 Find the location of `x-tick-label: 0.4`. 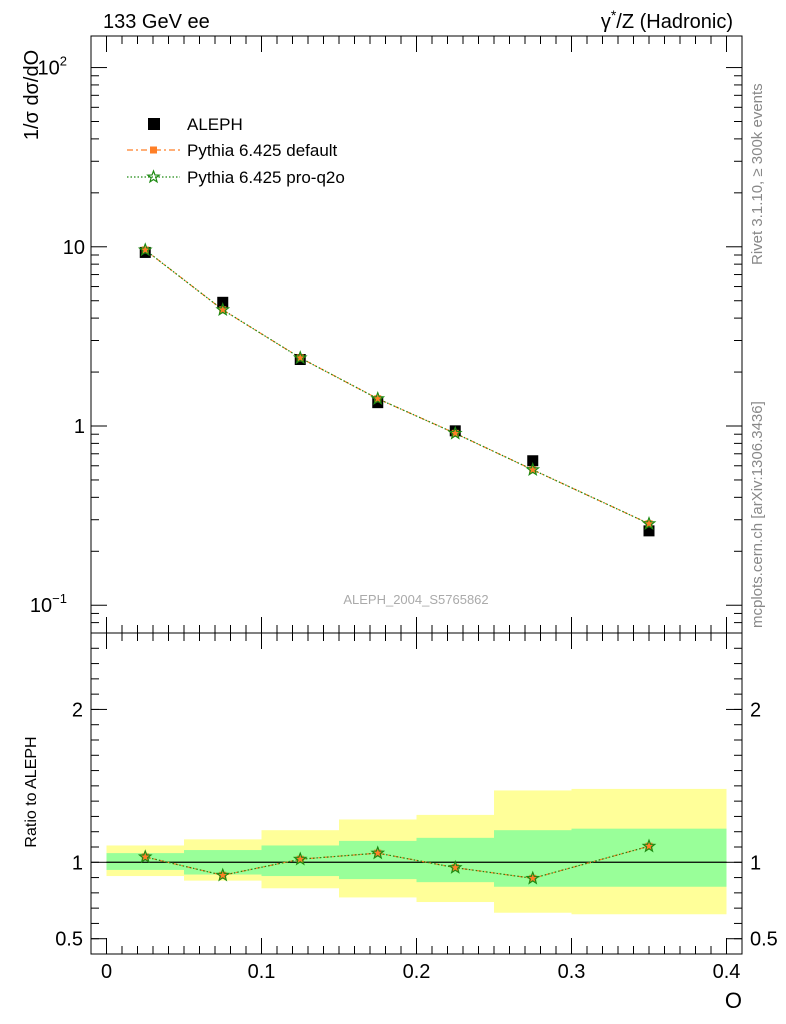

x-tick-label: 0.4 is located at coordinates (727, 972).